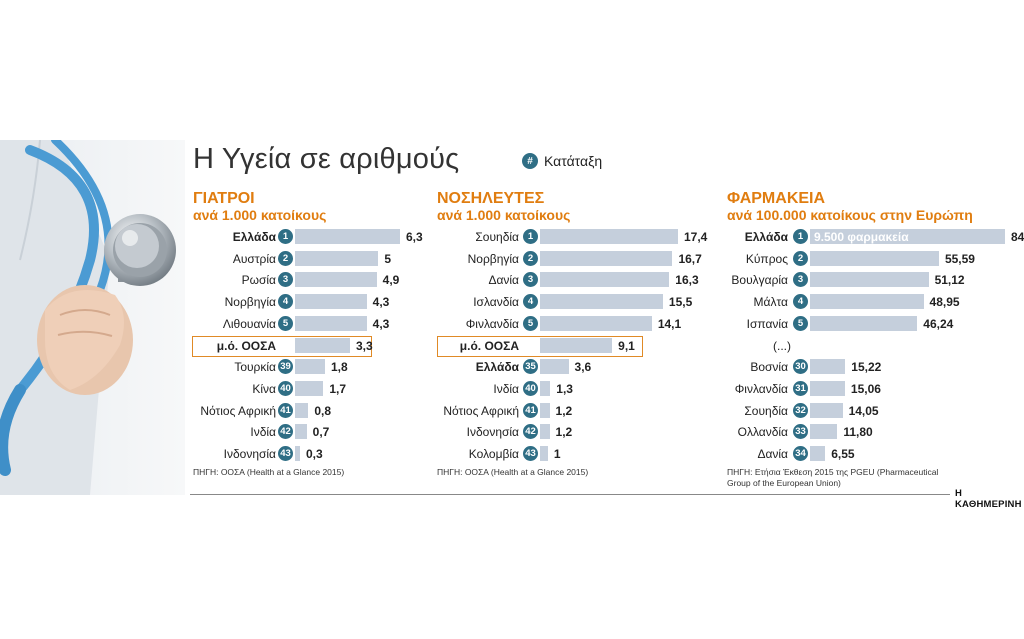 This screenshot has width=1024, height=639. I want to click on data-label: 0,8, so click(323, 410).